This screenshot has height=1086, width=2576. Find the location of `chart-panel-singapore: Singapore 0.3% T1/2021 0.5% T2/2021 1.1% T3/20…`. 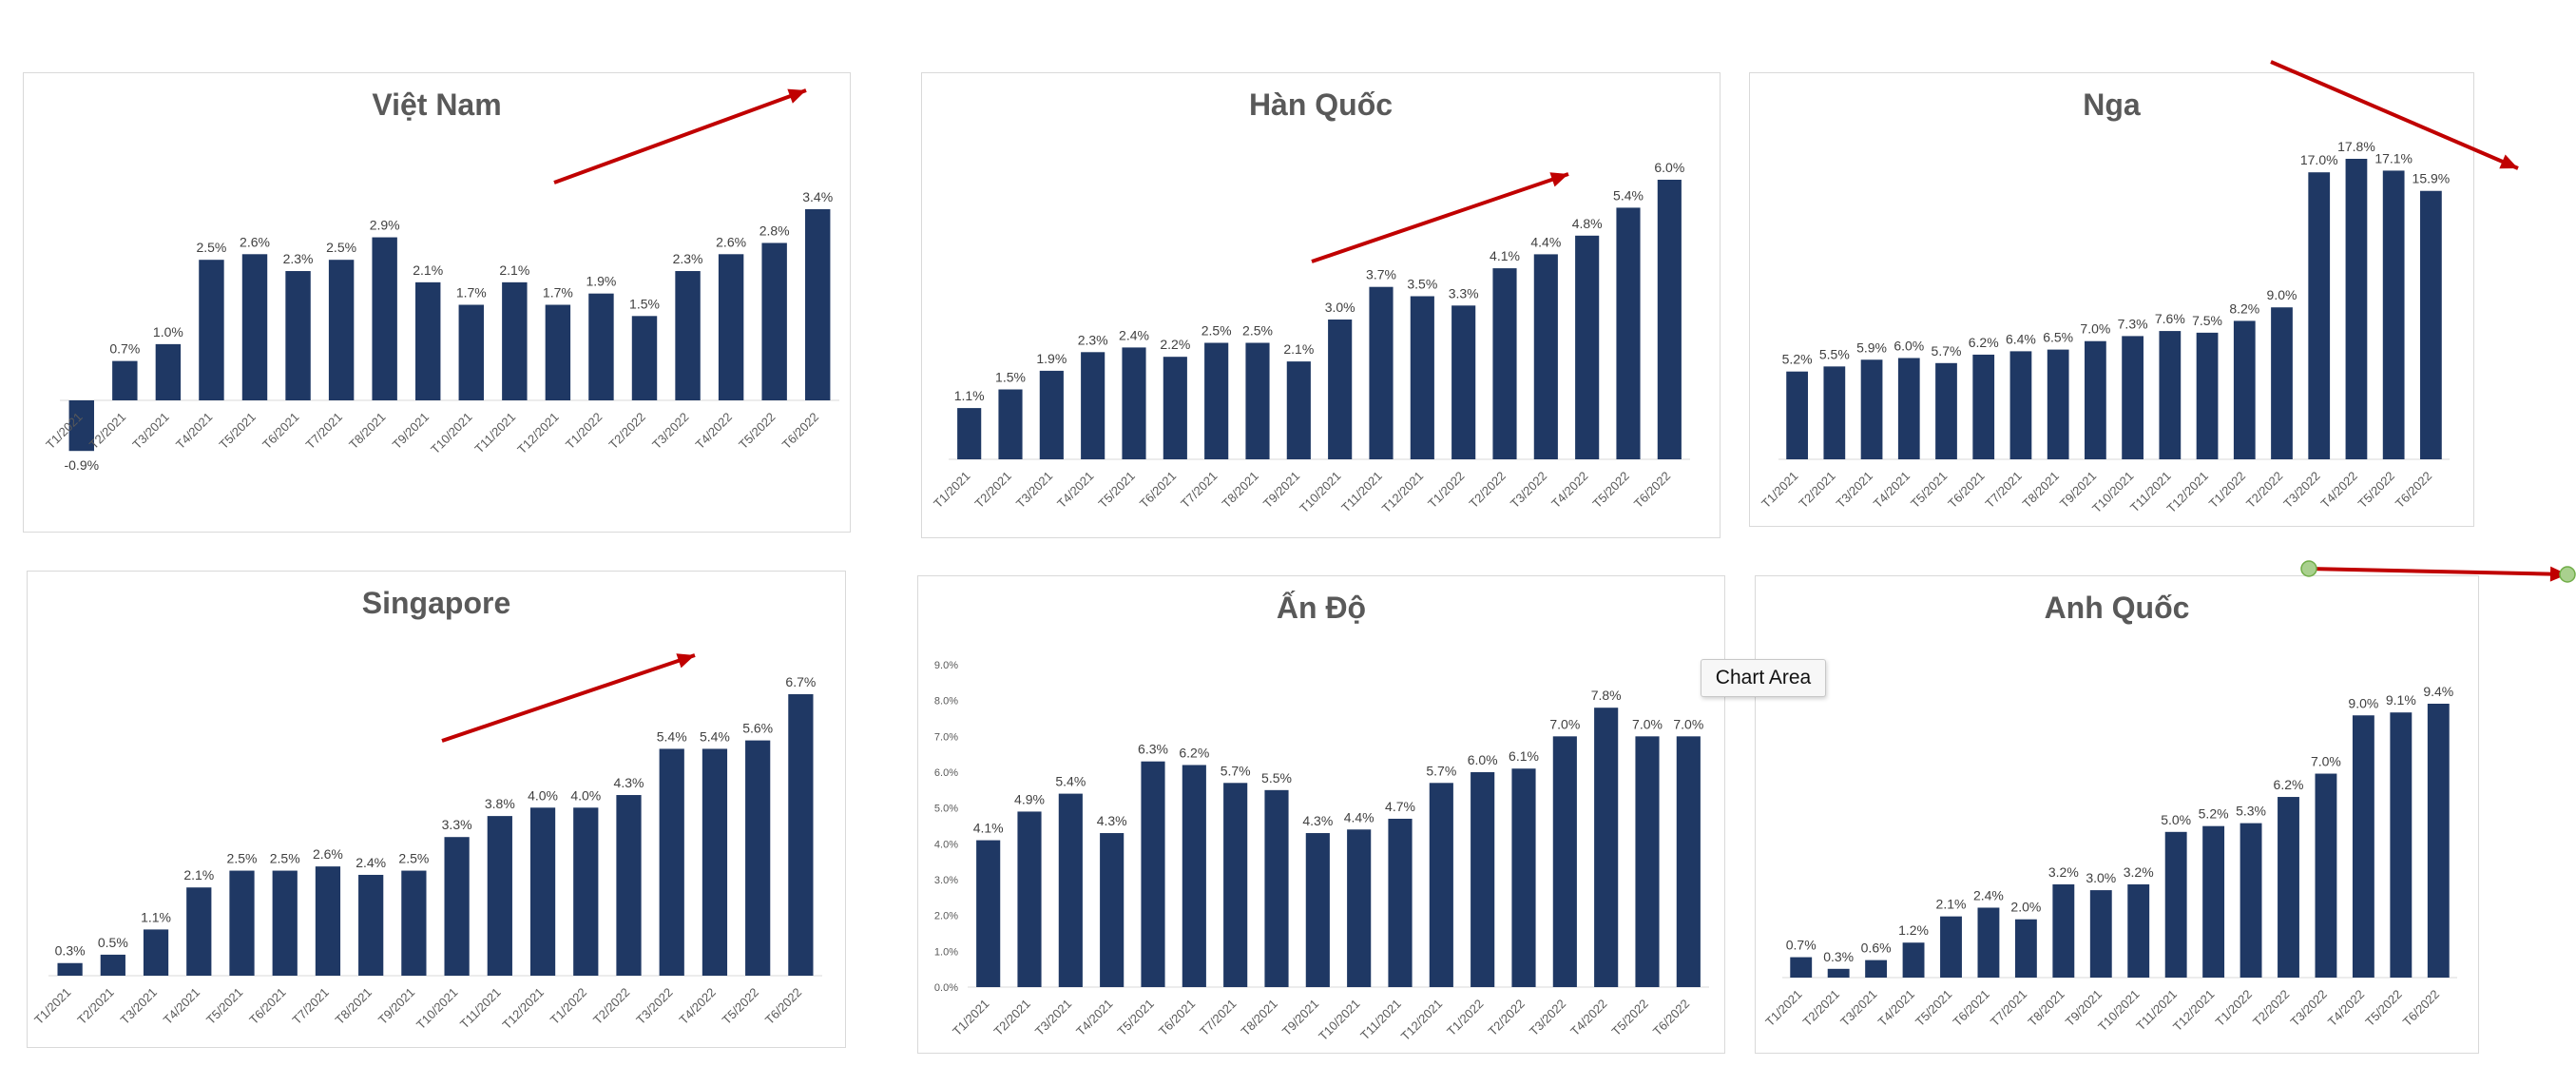

chart-panel-singapore: Singapore 0.3% T1/2021 0.5% T2/2021 1.1% T3/20… is located at coordinates (437, 810).